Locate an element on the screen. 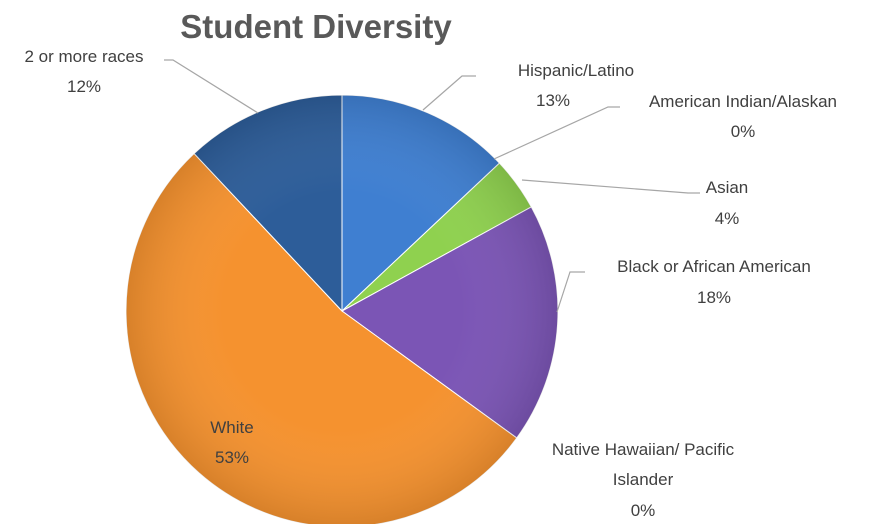 The width and height of the screenshot is (870, 524). slice-percent-label: 13% is located at coordinates (553, 100).